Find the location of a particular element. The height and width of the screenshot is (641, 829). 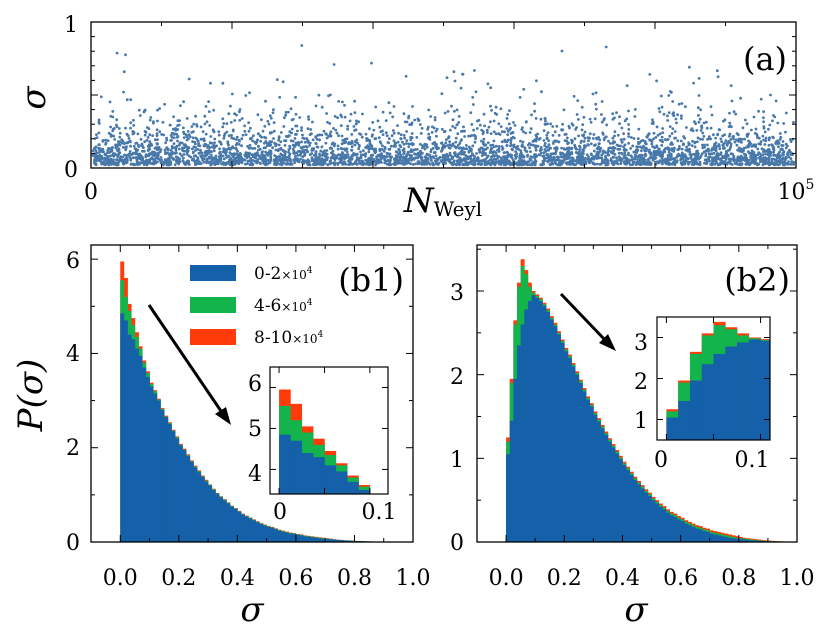

b1-inset-xtick-0: 0 is located at coordinates (280, 512).